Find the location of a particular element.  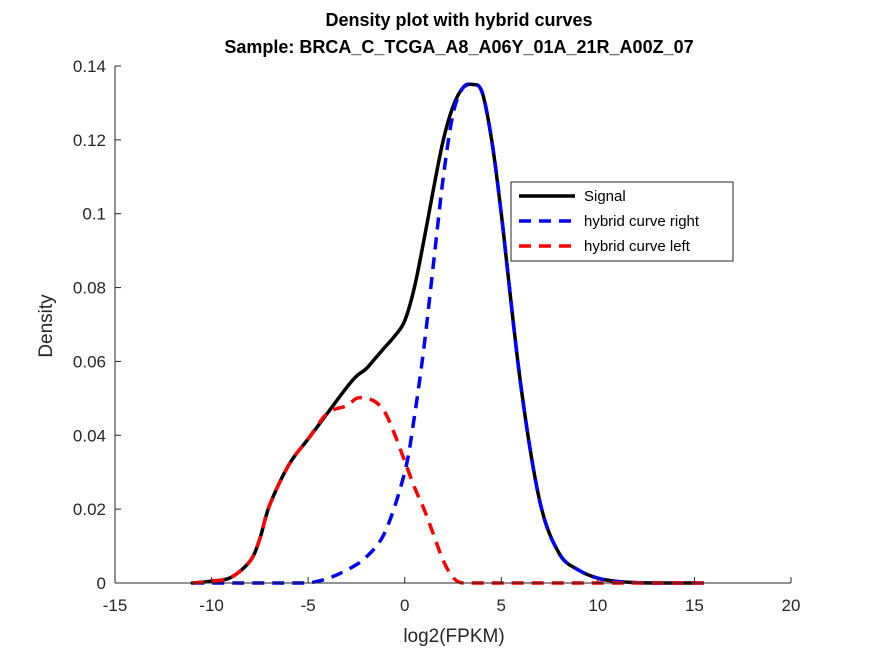

x-tick-label: -15 is located at coordinates (115, 605).